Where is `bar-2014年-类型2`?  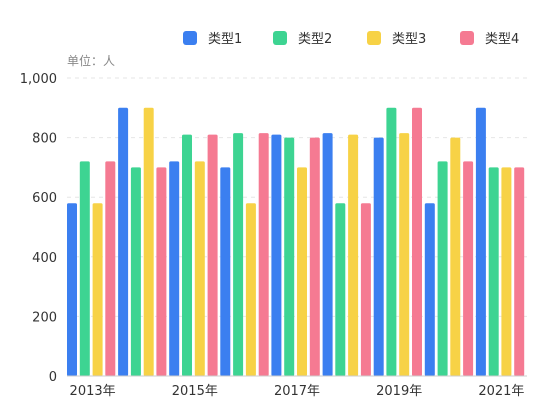 bar-2014年-类型2 is located at coordinates (135, 271).